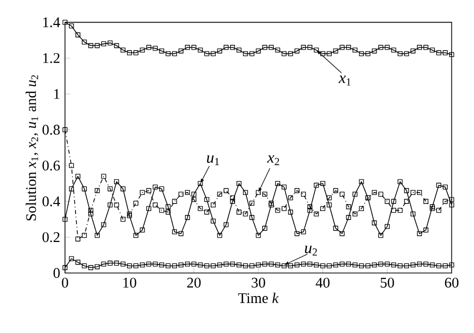 The height and width of the screenshot is (333, 474). I want to click on x-tick-label: 20, so click(194, 283).